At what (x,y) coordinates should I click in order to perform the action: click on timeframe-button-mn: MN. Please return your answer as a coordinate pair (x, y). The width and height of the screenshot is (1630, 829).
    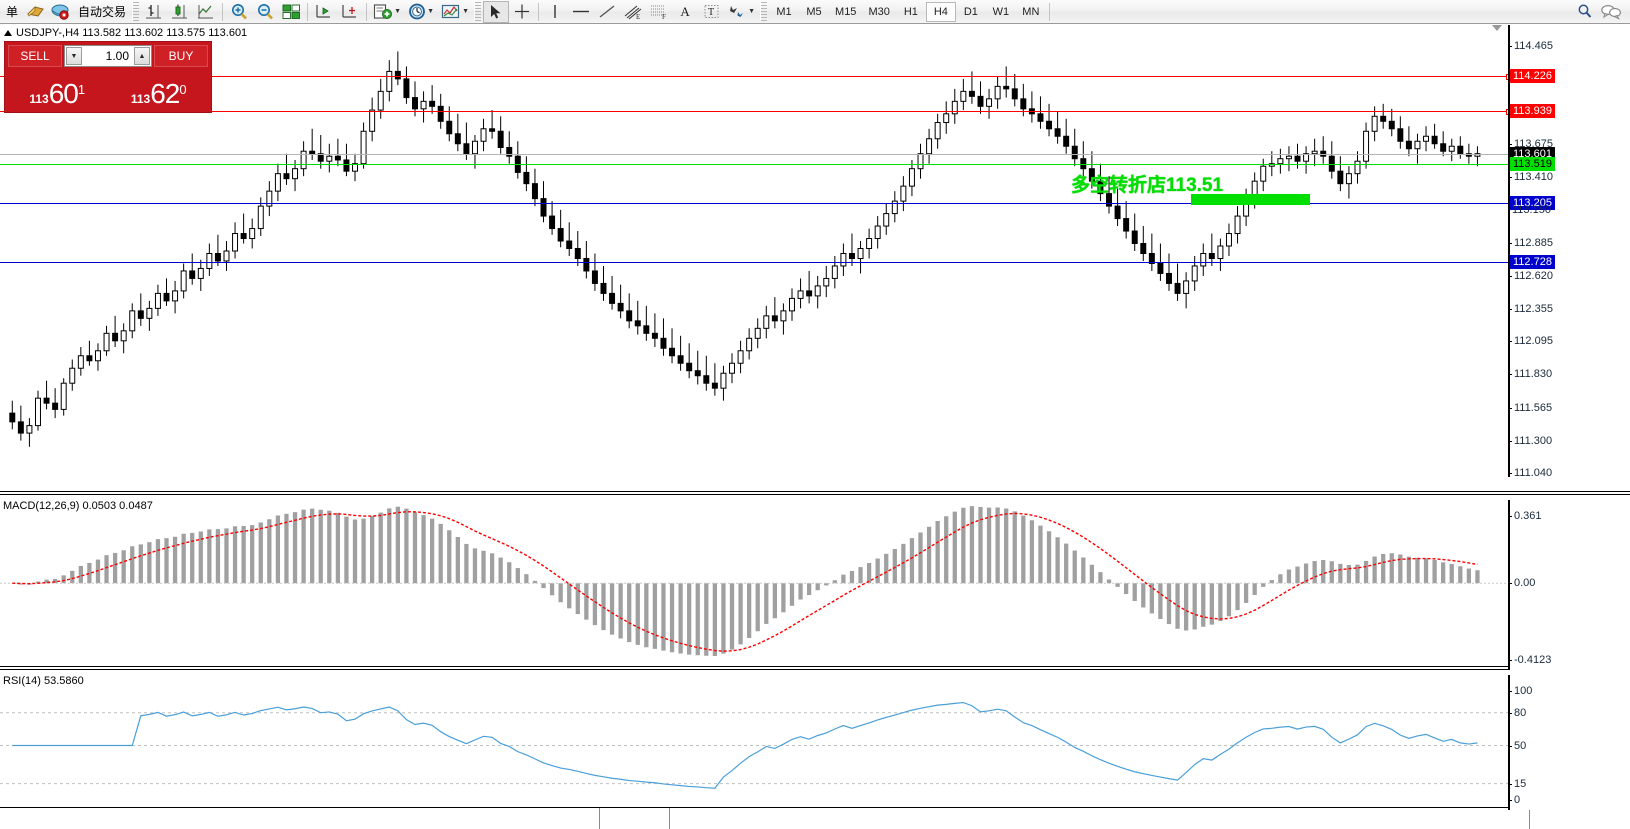
    Looking at the image, I should click on (1031, 11).